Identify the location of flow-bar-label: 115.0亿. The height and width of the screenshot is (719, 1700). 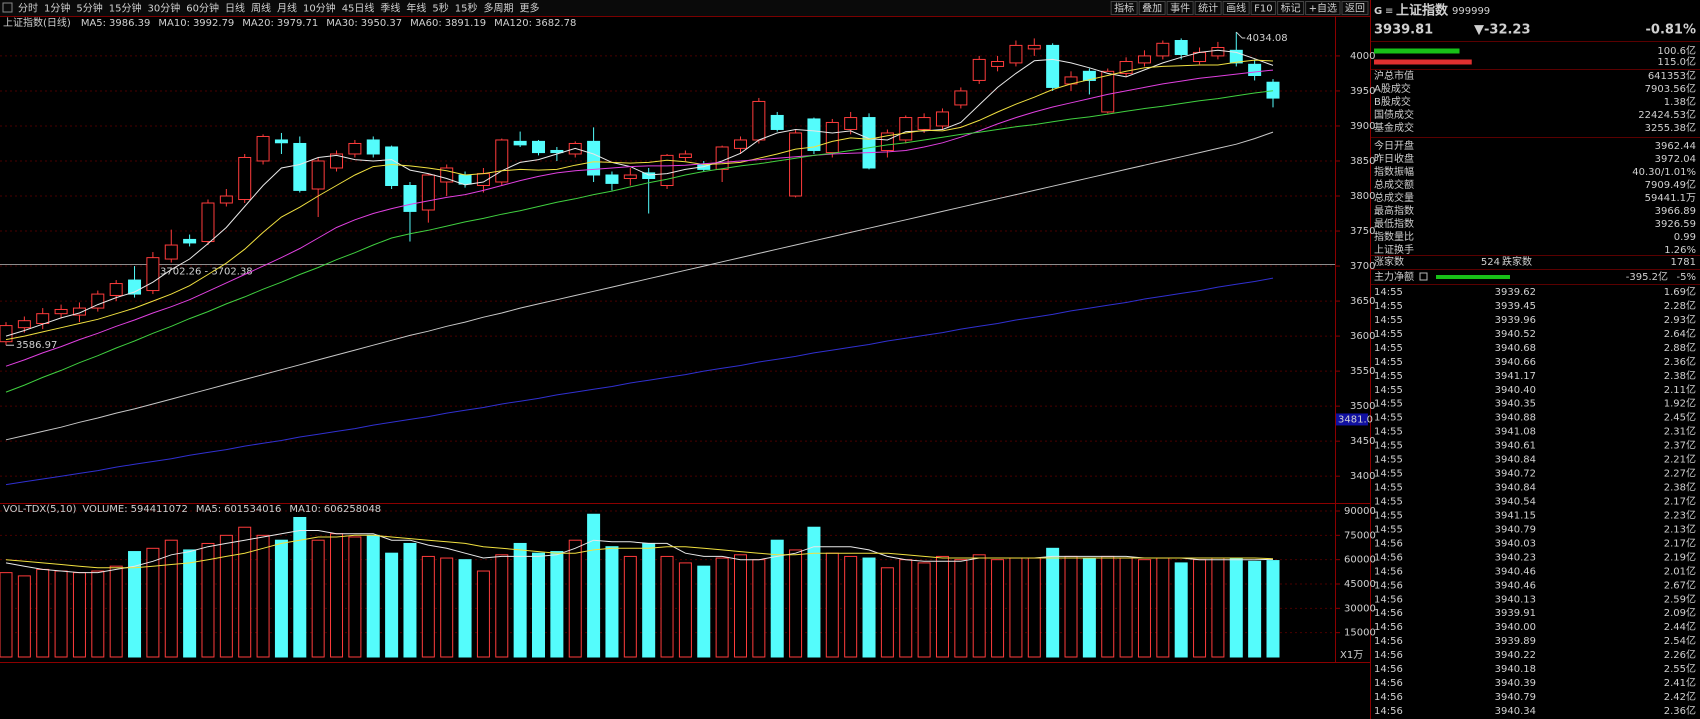
(1676, 61).